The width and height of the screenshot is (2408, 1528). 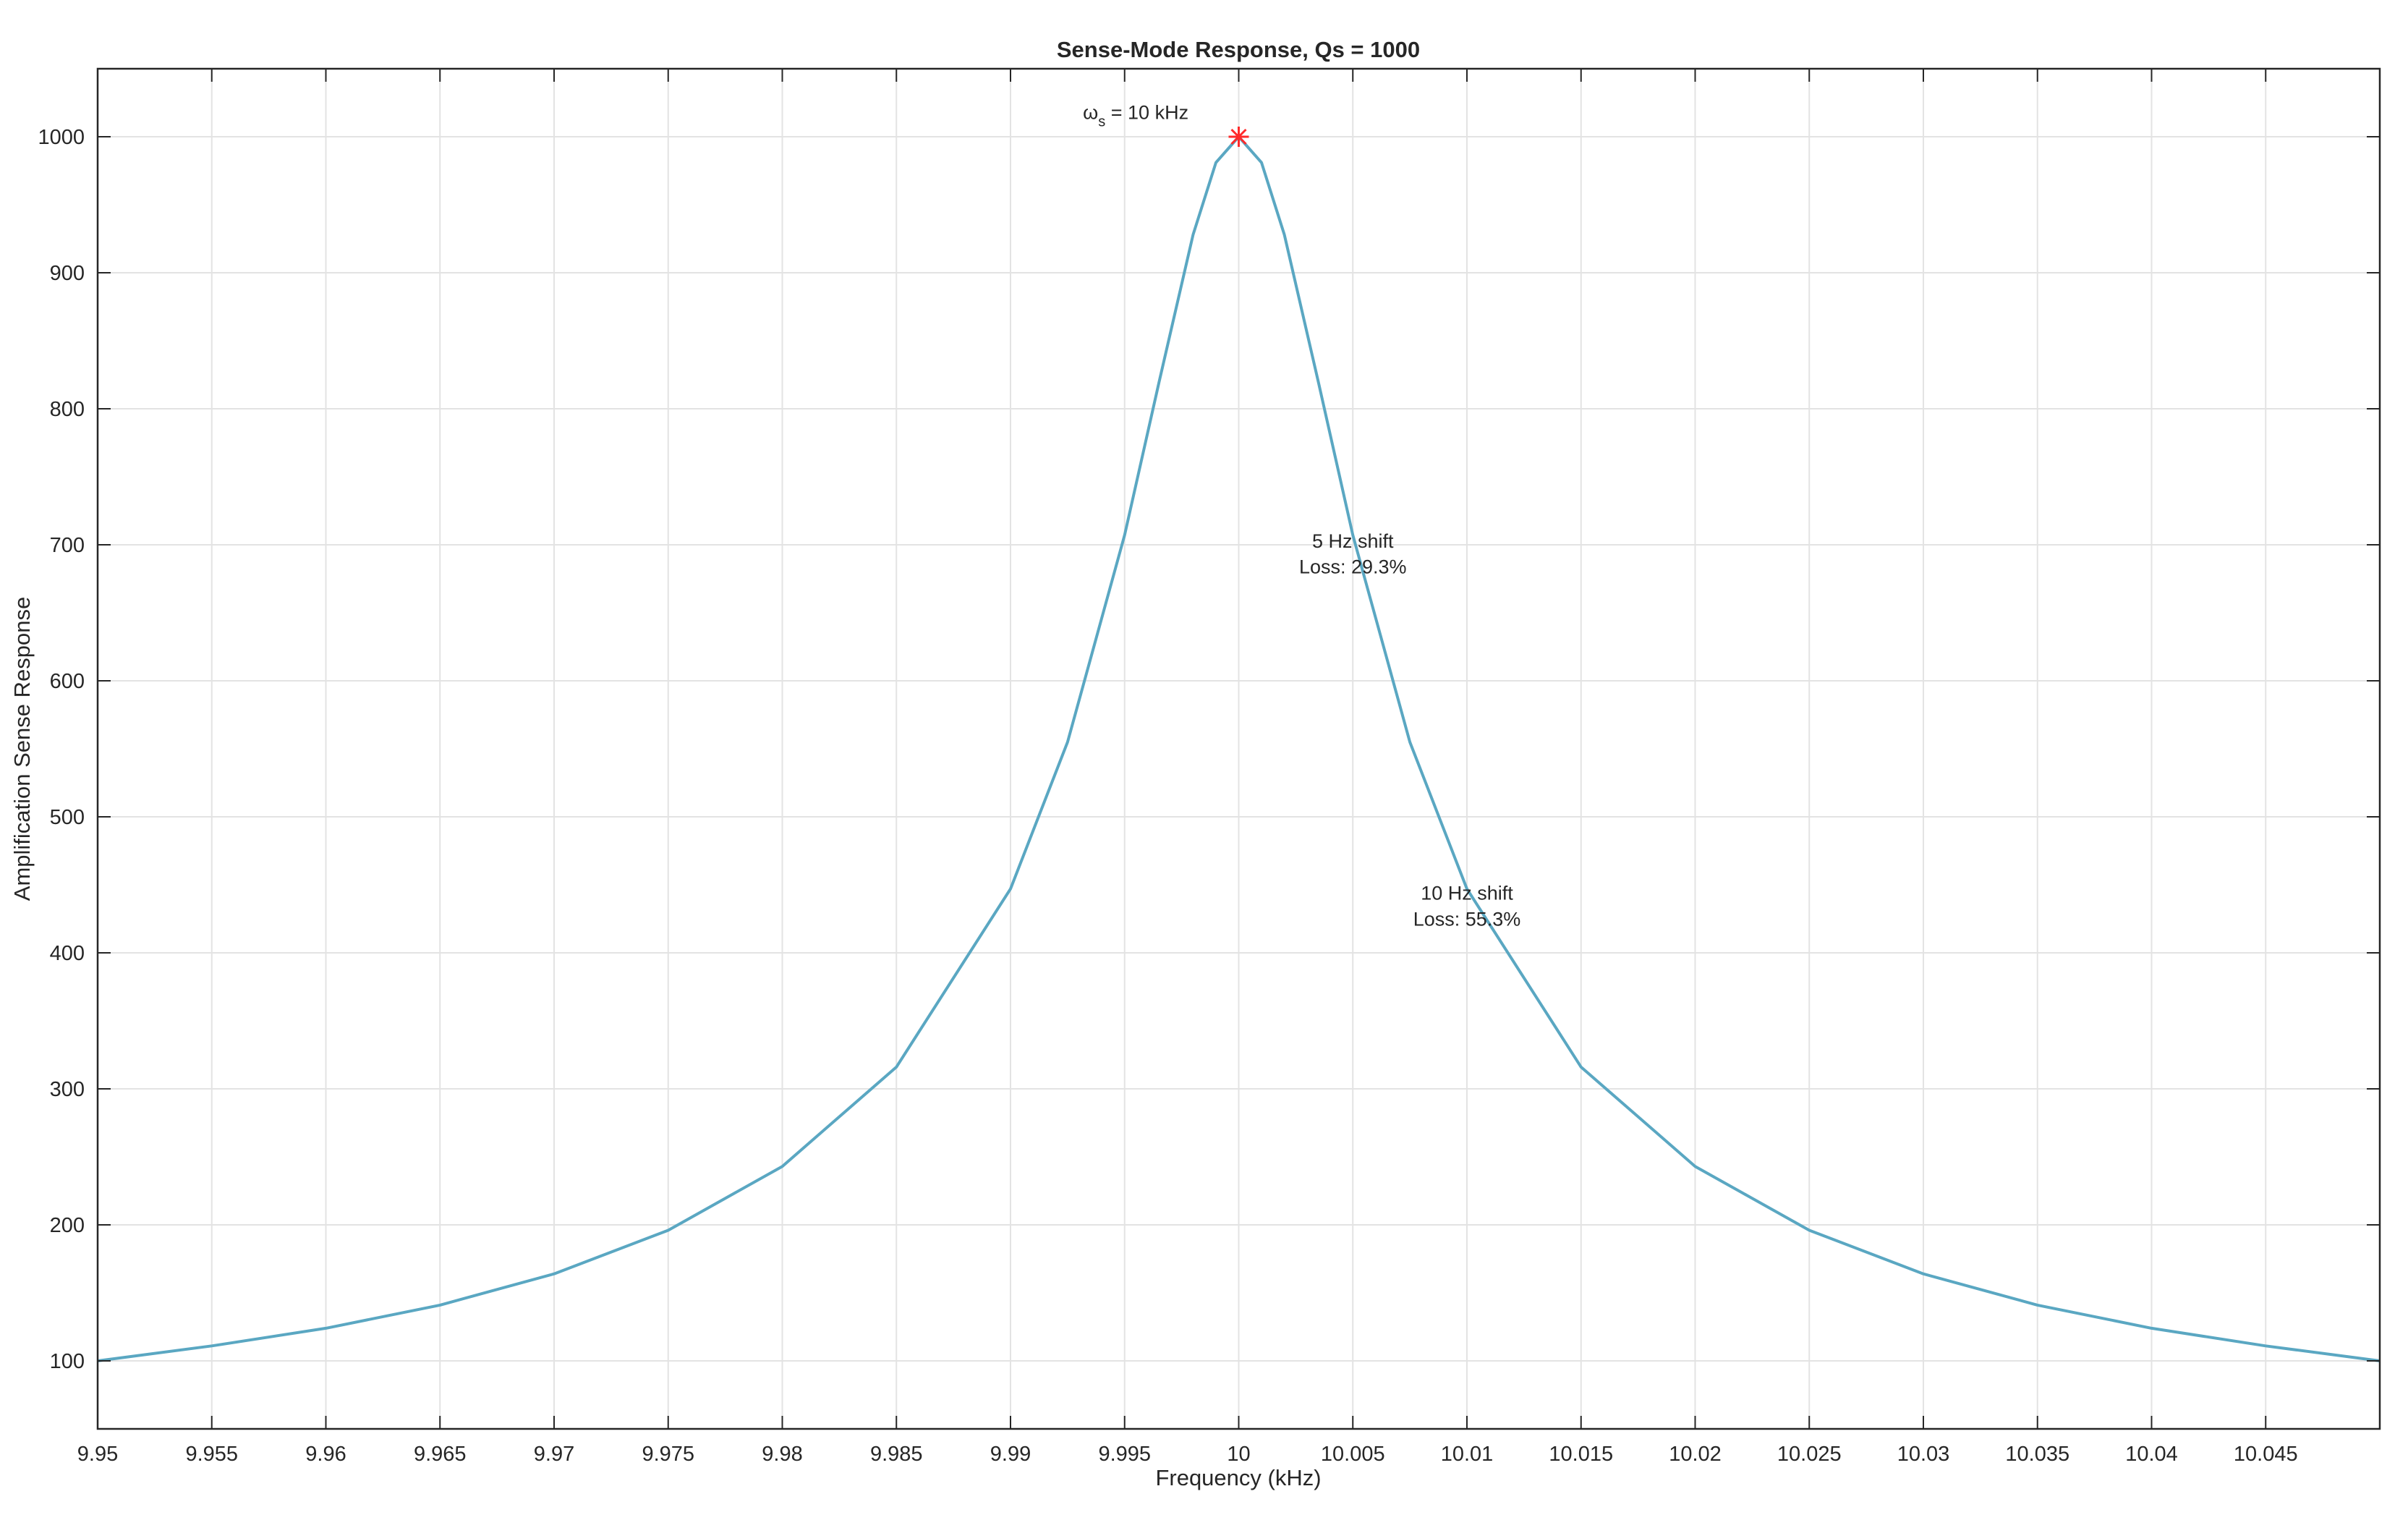 What do you see at coordinates (22, 749) in the screenshot?
I see `y-axis-label: Amplification Sense Response` at bounding box center [22, 749].